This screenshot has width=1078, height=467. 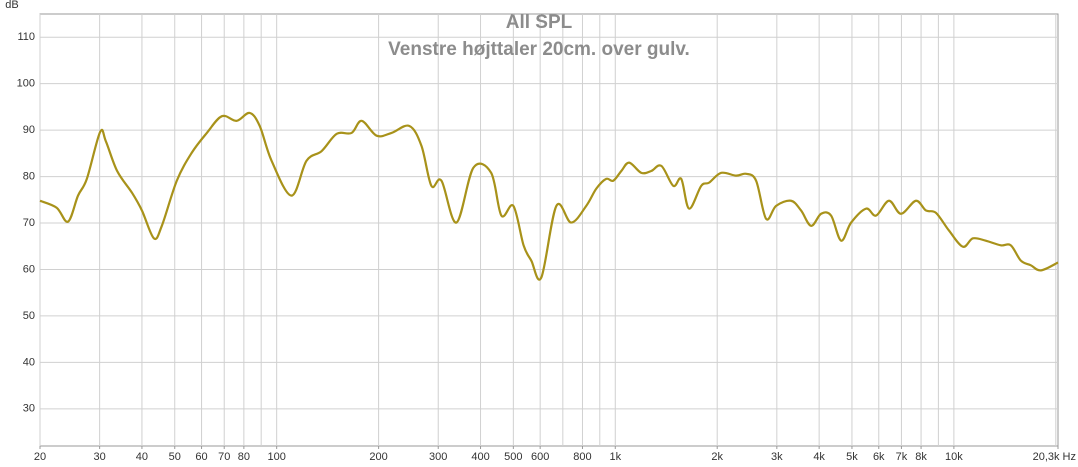 I want to click on y-tick-label: 70, so click(x=29, y=223).